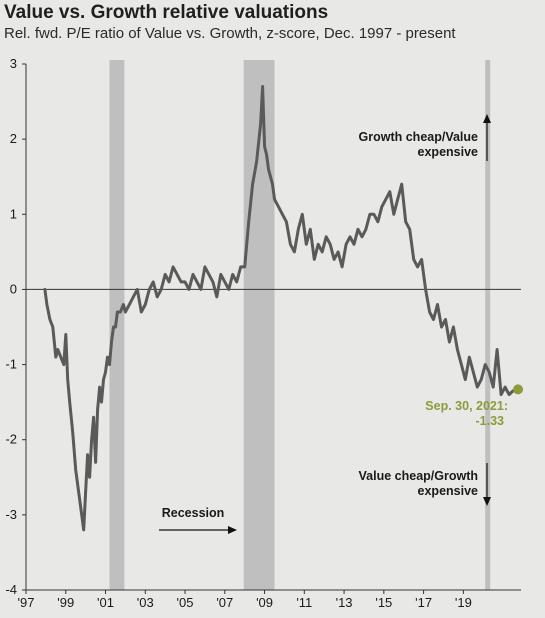  What do you see at coordinates (13, 288) in the screenshot?
I see `y-tick-label: 0` at bounding box center [13, 288].